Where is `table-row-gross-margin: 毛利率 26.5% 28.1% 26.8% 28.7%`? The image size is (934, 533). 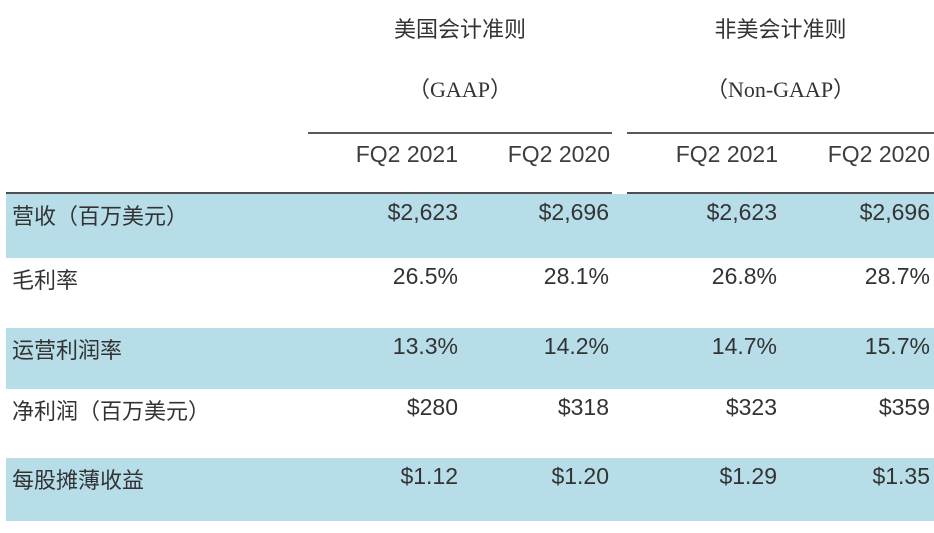
table-row-gross-margin: 毛利率 26.5% 28.1% 26.8% 28.7% is located at coordinates (470, 293).